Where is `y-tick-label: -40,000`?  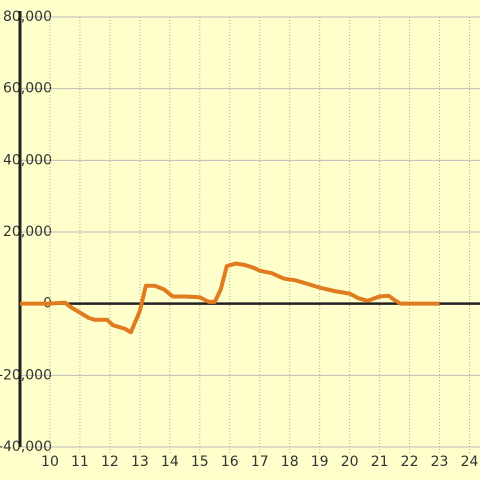 y-tick-label: -40,000 is located at coordinates (26, 447).